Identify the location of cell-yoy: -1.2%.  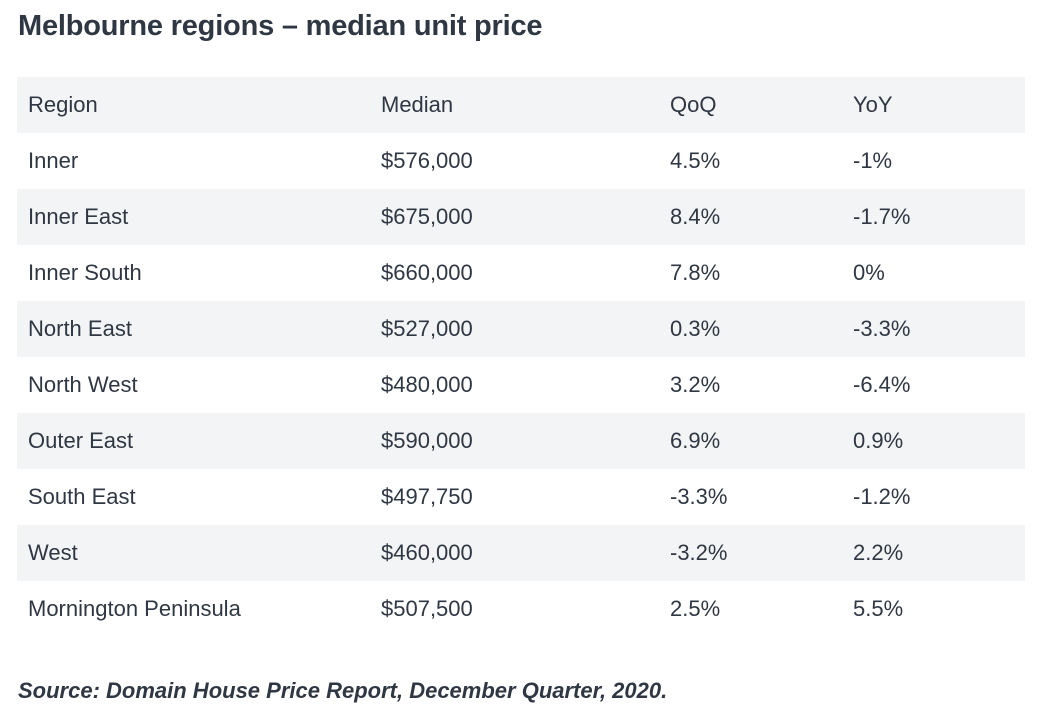
(882, 496).